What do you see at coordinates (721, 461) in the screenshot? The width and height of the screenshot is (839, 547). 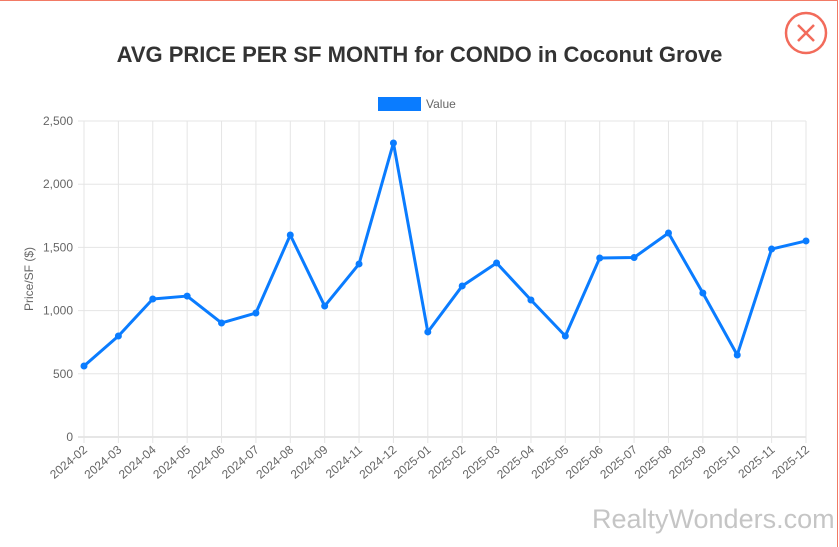 I see `x-tick-label: 2025-10` at bounding box center [721, 461].